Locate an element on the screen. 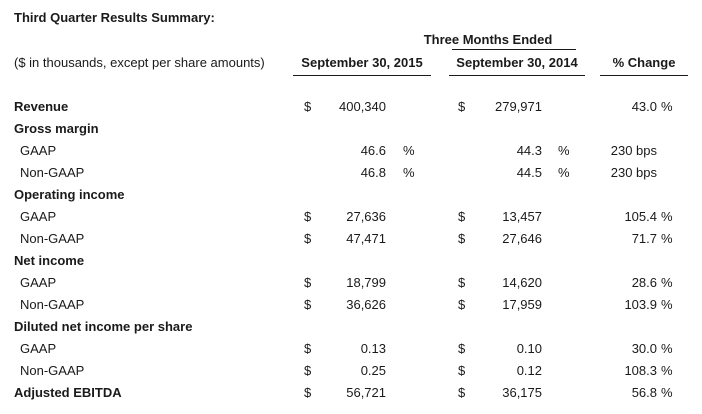 The height and width of the screenshot is (414, 702). row-label: Net income is located at coordinates (49, 260).